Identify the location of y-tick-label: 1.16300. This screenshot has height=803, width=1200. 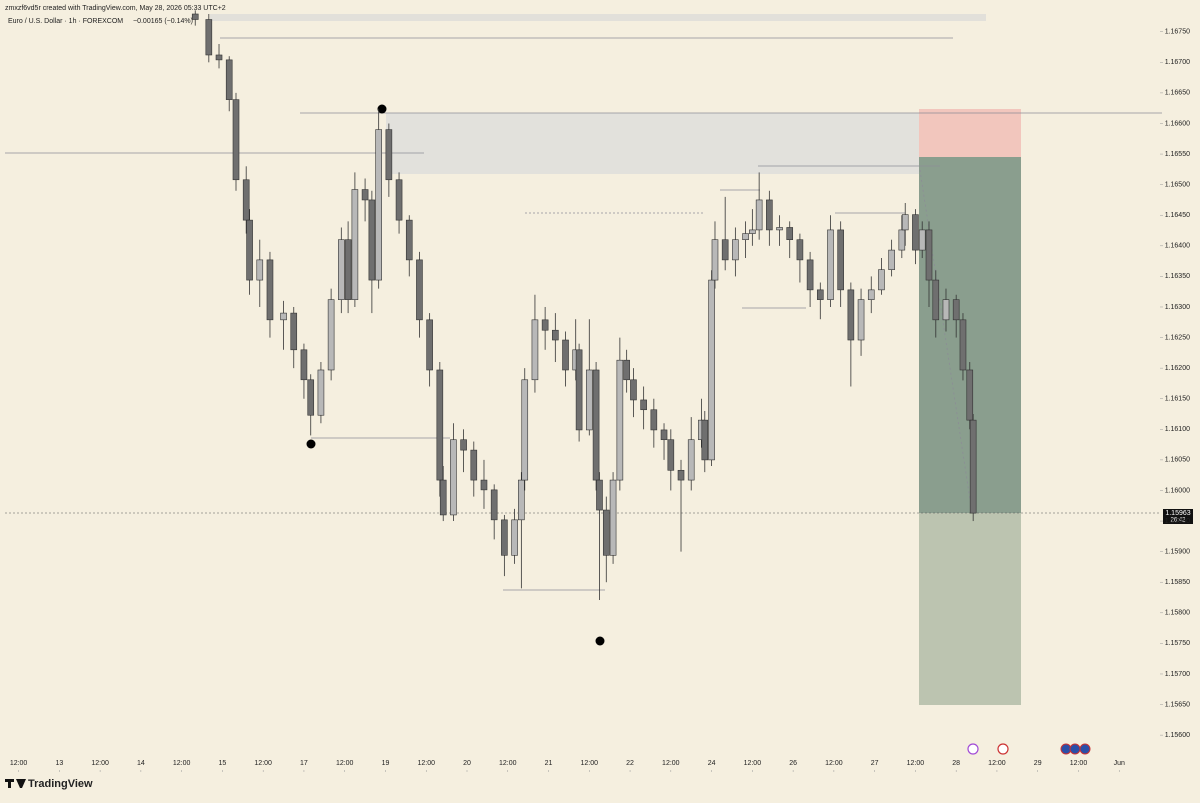
(1177, 307).